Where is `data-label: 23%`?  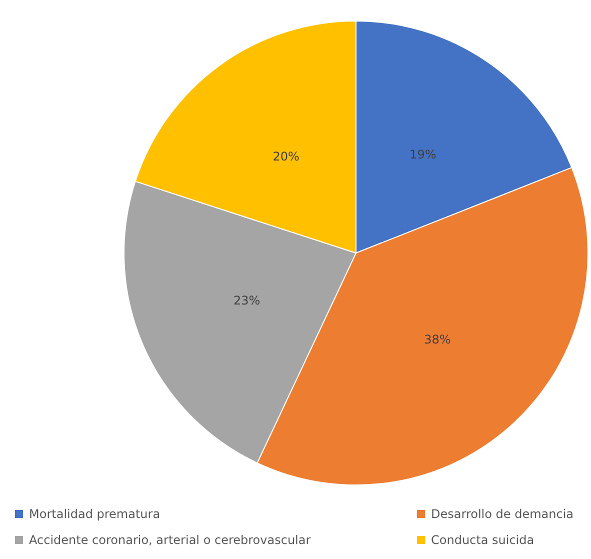
data-label: 23% is located at coordinates (246, 300).